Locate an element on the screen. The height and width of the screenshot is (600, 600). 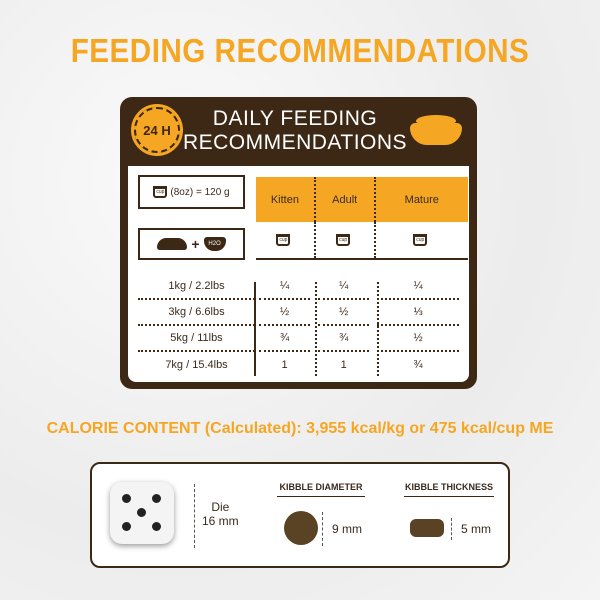
water-bowl-icon: H2O is located at coordinates (214, 244).